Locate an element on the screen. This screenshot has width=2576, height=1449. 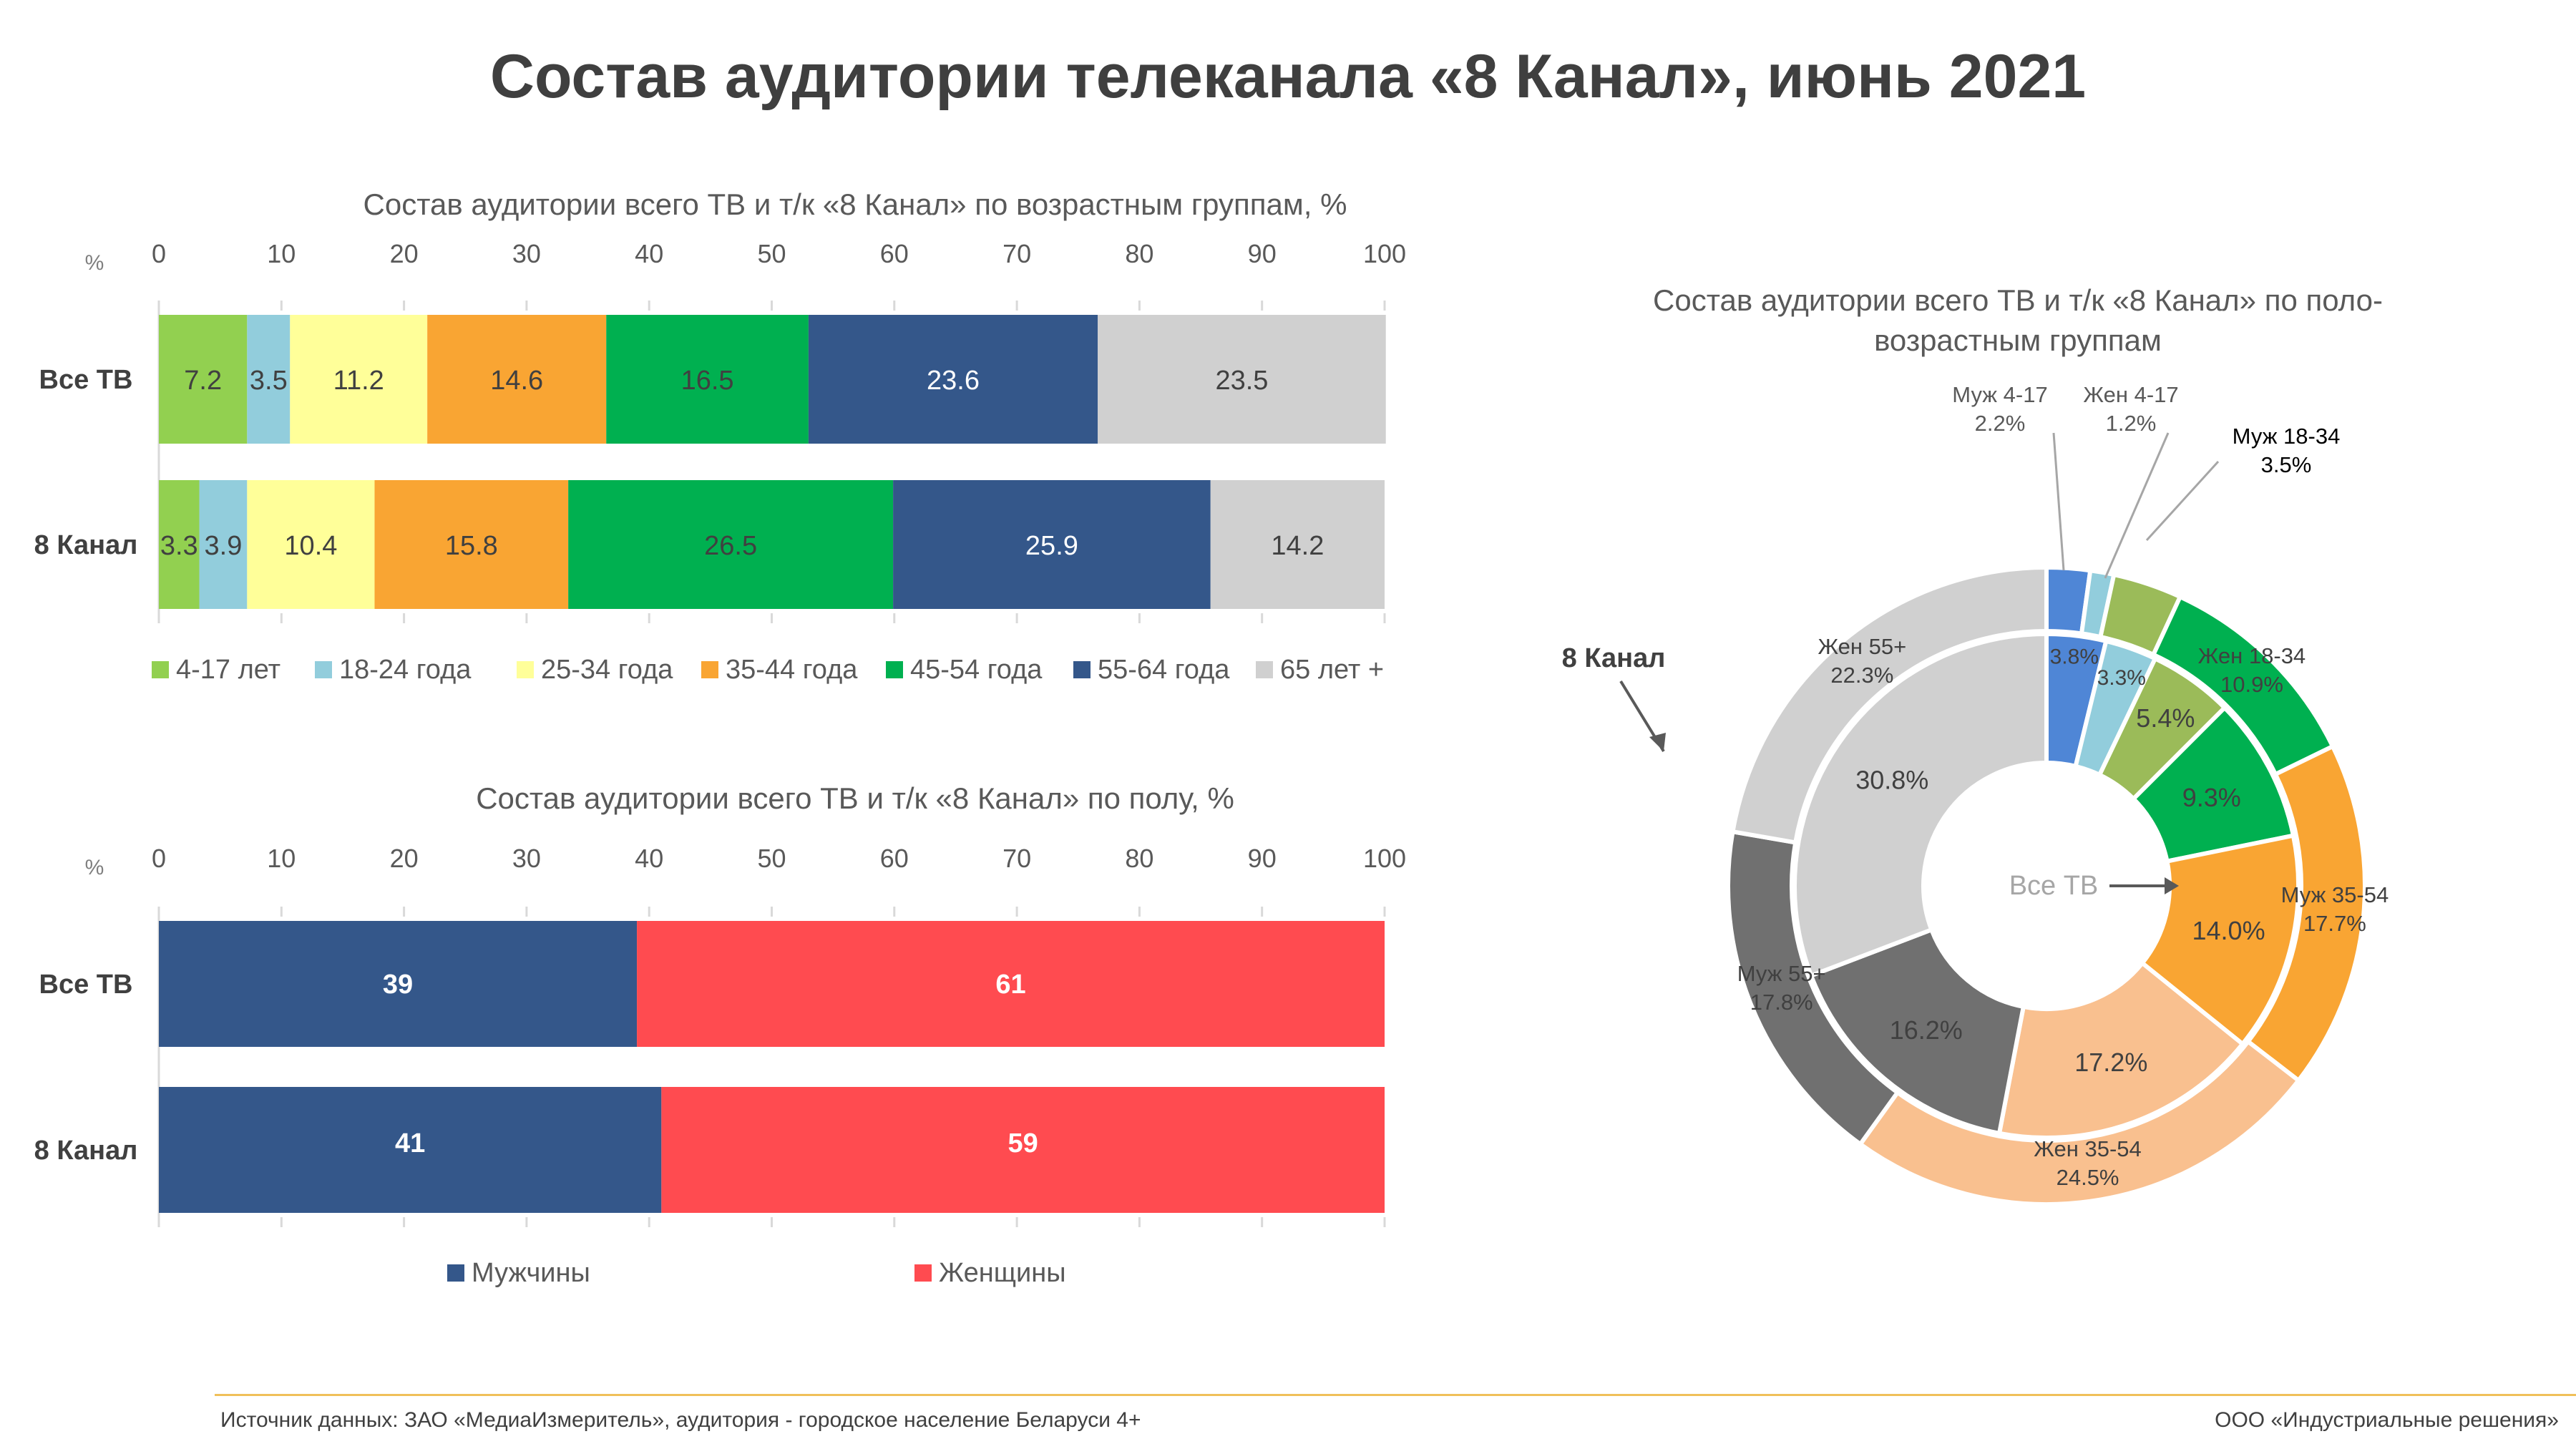
data-label: 15.8 is located at coordinates (471, 546).